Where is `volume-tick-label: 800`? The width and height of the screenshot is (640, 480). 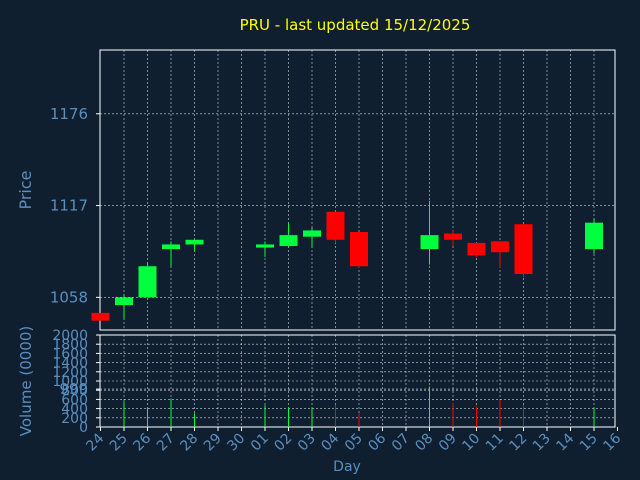 volume-tick-label: 800 is located at coordinates (74, 391).